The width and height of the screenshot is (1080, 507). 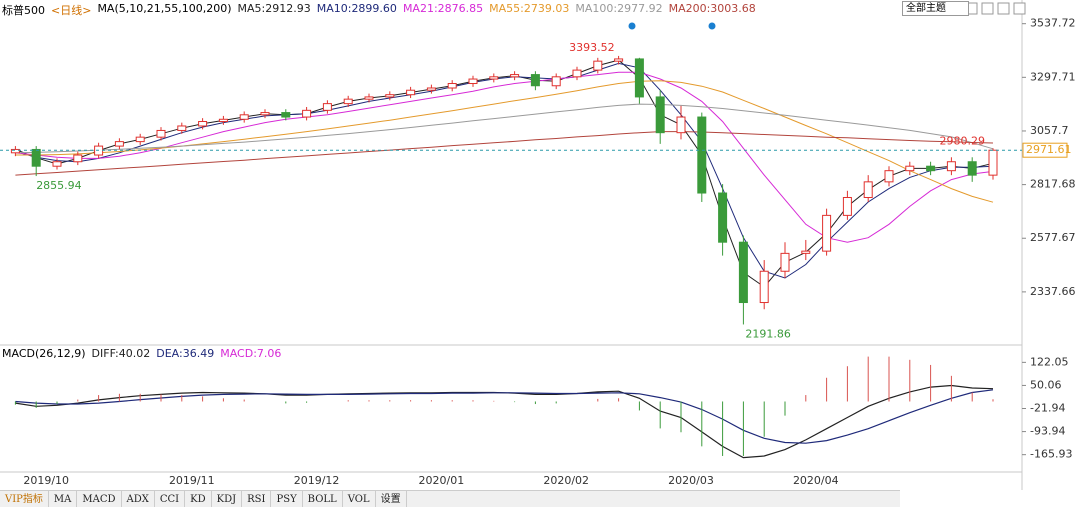 What do you see at coordinates (138, 499) in the screenshot?
I see `indicator-tab: ADX` at bounding box center [138, 499].